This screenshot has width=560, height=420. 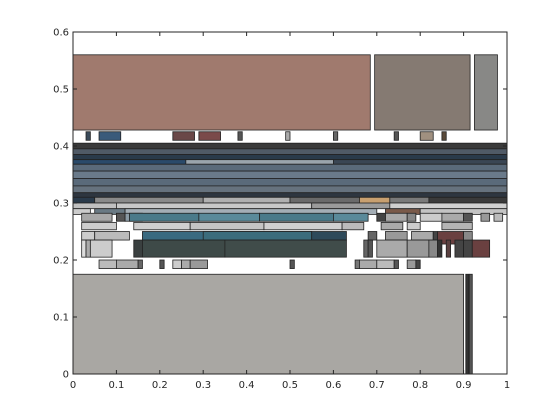 I want to click on y-tick-label-3: 0.3, so click(x=61, y=204).